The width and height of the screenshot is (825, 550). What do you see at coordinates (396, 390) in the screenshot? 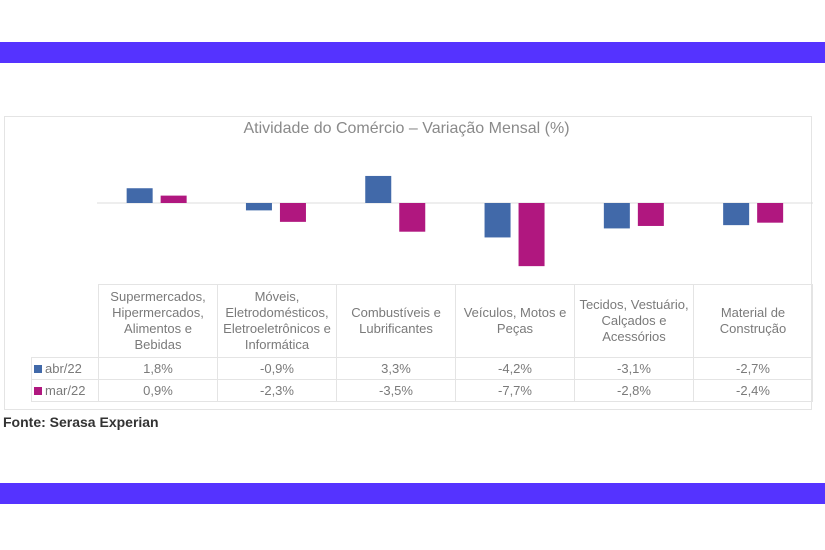
I see `data-label: -3,5%` at bounding box center [396, 390].